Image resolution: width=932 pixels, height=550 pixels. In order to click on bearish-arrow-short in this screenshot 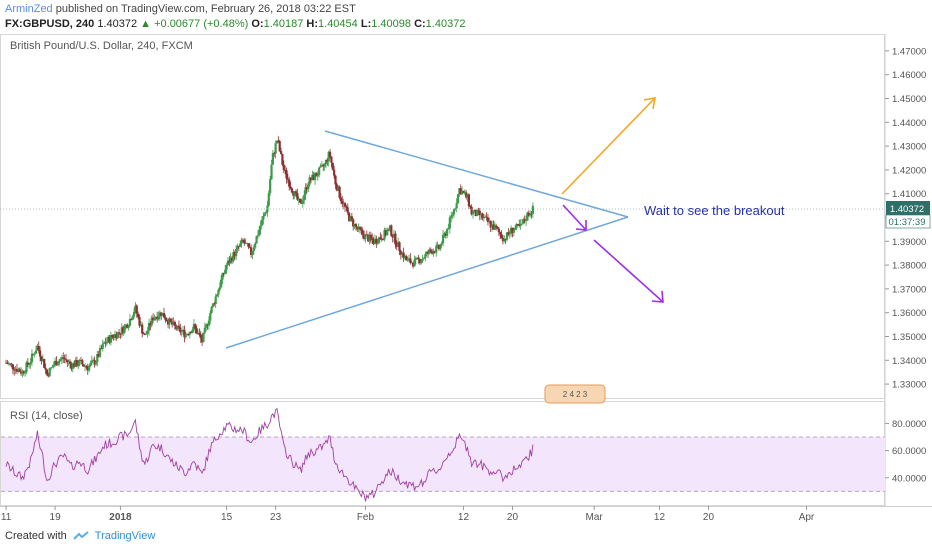, I will do `click(574, 217)`.